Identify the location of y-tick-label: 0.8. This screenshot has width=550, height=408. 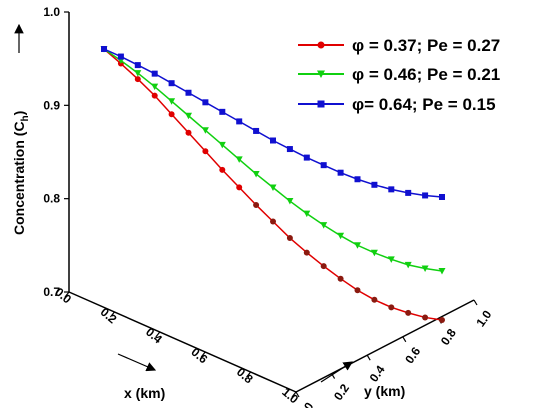
(448, 337).